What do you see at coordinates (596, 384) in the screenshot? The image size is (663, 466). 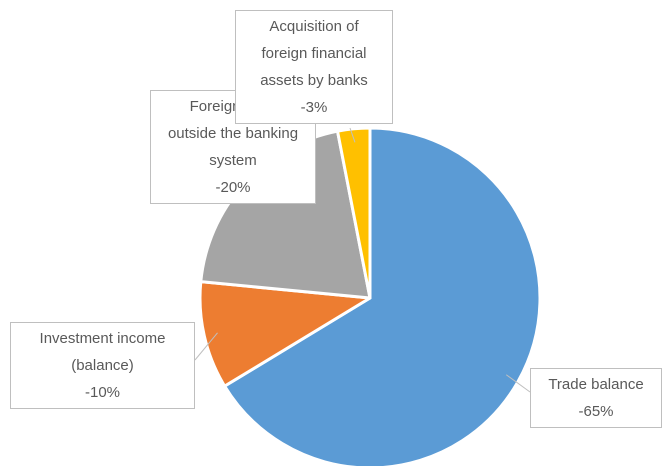 I see `category-label: Trade balance` at bounding box center [596, 384].